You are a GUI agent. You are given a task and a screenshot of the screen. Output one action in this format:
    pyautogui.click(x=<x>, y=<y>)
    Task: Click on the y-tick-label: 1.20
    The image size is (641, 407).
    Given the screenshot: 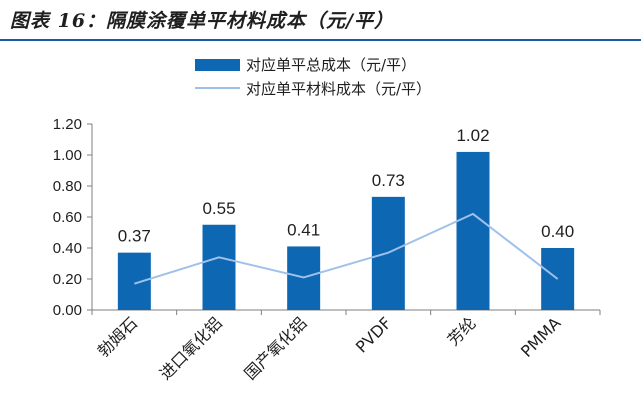 What is the action you would take?
    pyautogui.click(x=67, y=124)
    